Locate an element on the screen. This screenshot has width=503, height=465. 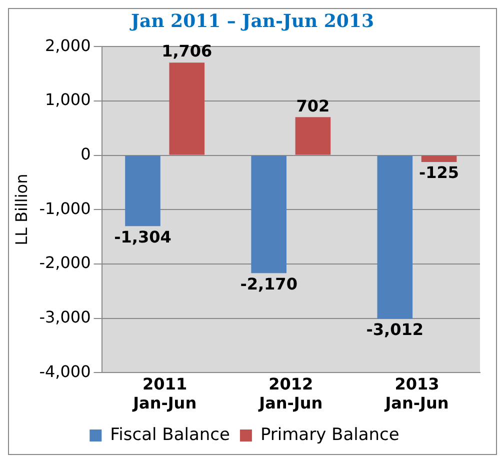
y-tick-label: 0 is located at coordinates (85, 154).